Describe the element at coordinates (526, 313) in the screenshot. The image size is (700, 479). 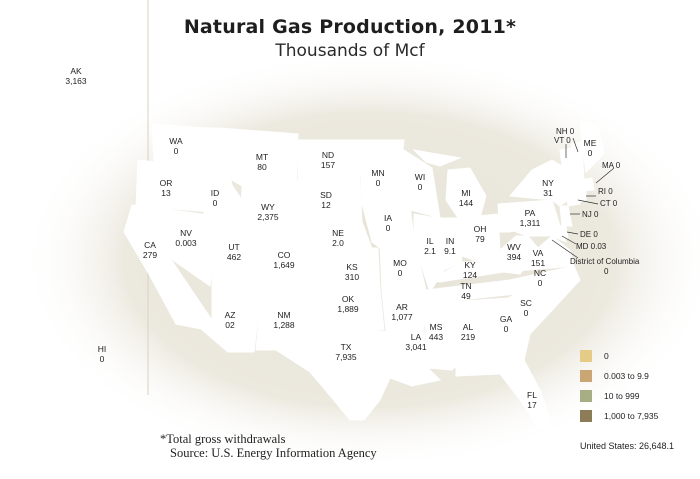
I see `state-value-sc: 0` at that location.